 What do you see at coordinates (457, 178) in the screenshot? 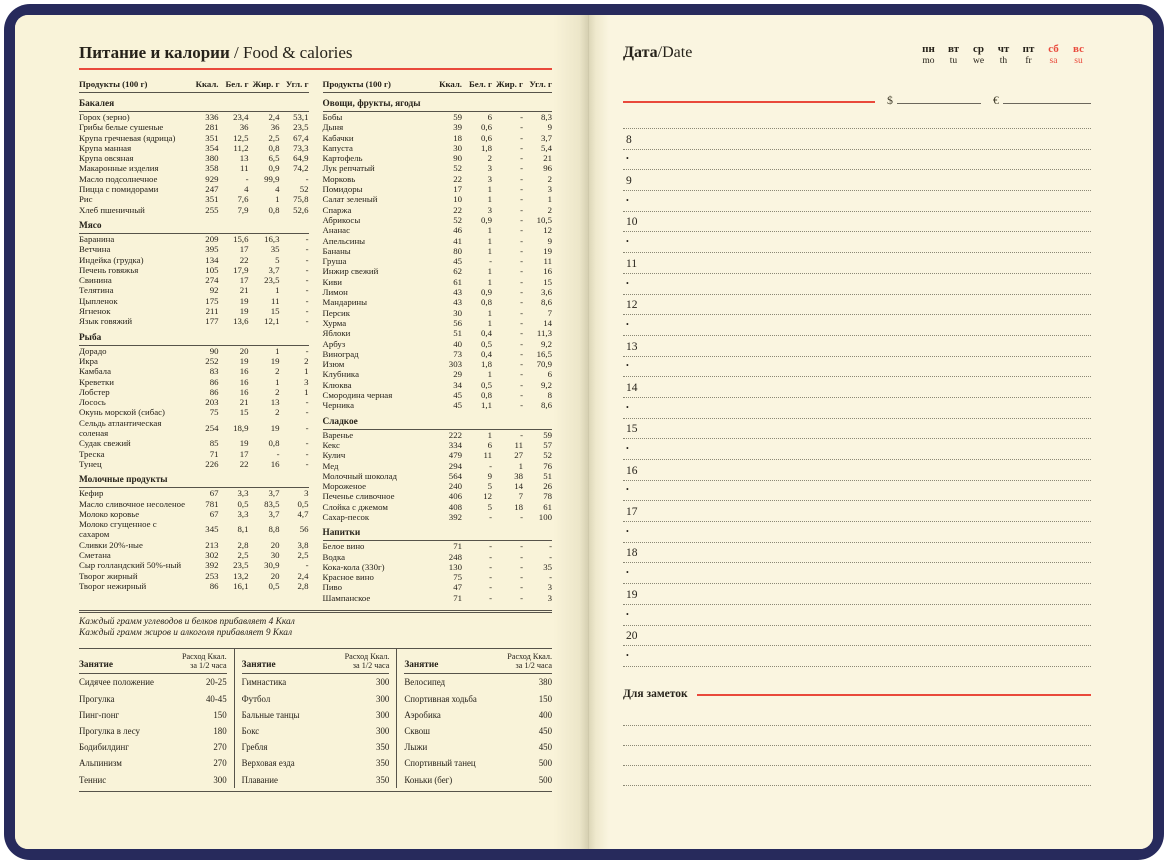
I see `food-item-value: 22` at bounding box center [457, 178].